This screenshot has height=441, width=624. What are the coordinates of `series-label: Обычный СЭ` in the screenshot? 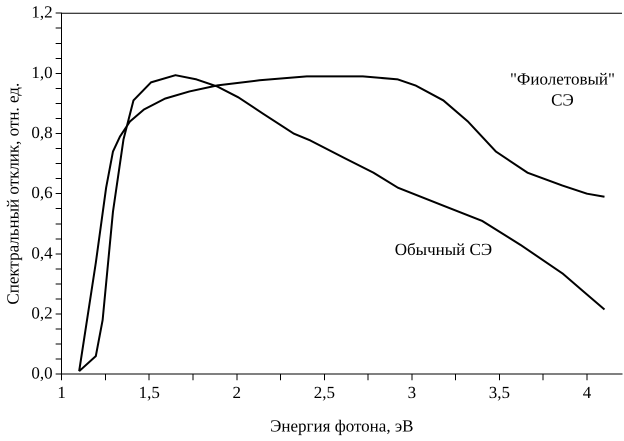 It's located at (443, 250).